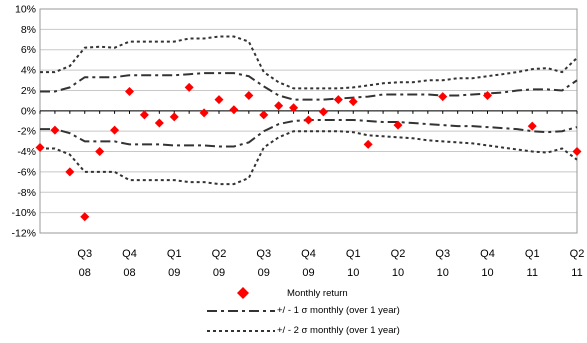  Describe the element at coordinates (26, 152) in the screenshot. I see `y-tick-label: -4%` at that location.